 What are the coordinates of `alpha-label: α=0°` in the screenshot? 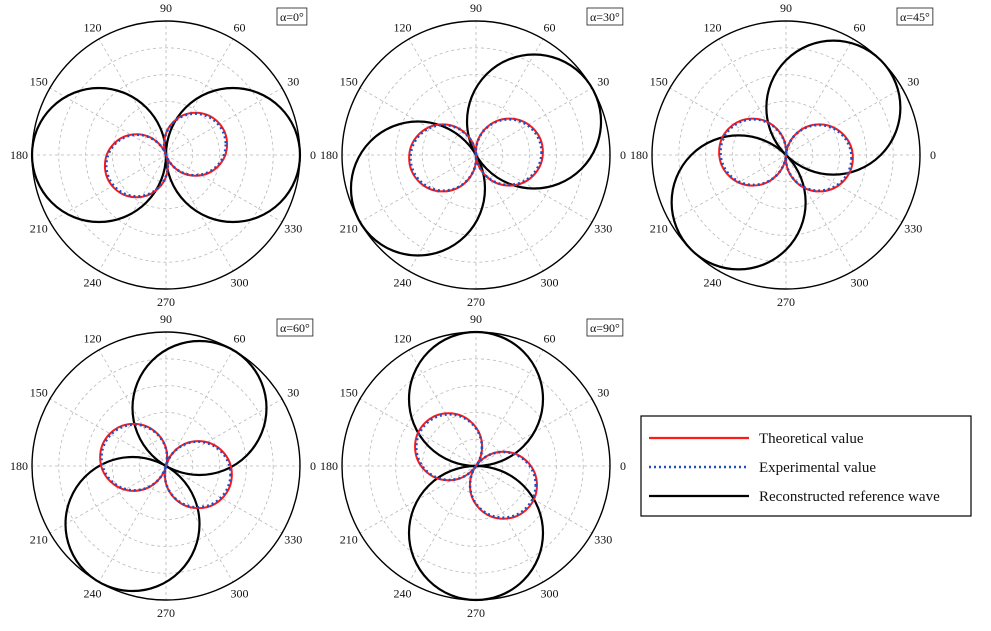 It's located at (292, 17).